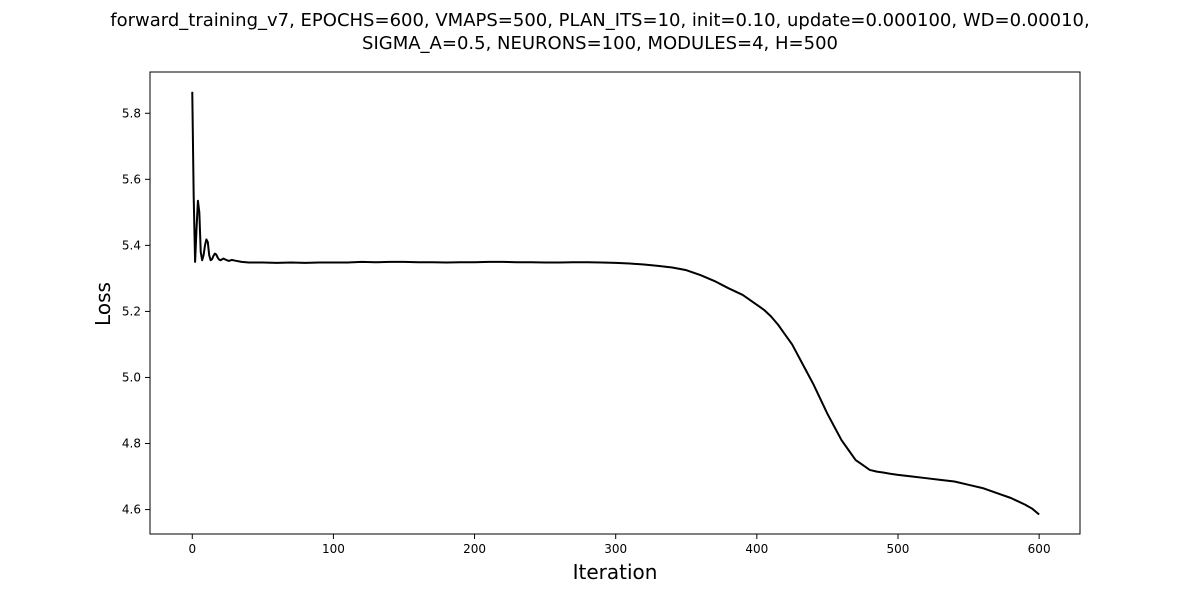 The height and width of the screenshot is (600, 1200). I want to click on x-tick-label: 200, so click(474, 549).